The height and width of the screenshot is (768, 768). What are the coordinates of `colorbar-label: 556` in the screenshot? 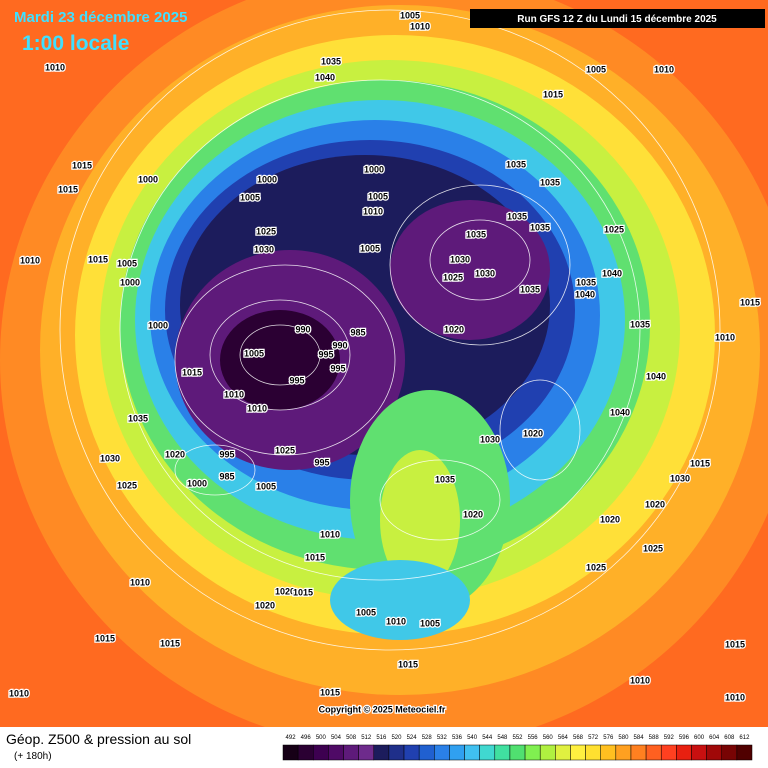 It's located at (533, 738).